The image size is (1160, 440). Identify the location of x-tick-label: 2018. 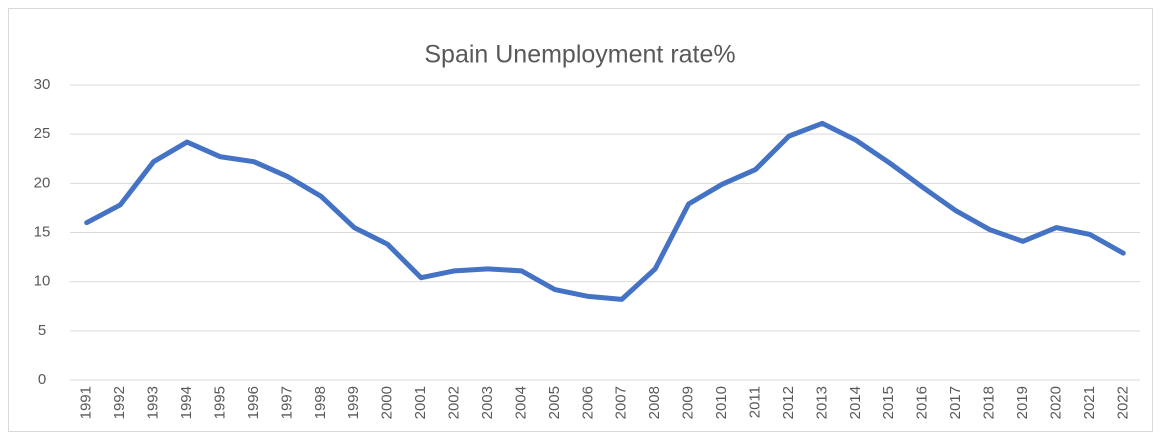
(989, 402).